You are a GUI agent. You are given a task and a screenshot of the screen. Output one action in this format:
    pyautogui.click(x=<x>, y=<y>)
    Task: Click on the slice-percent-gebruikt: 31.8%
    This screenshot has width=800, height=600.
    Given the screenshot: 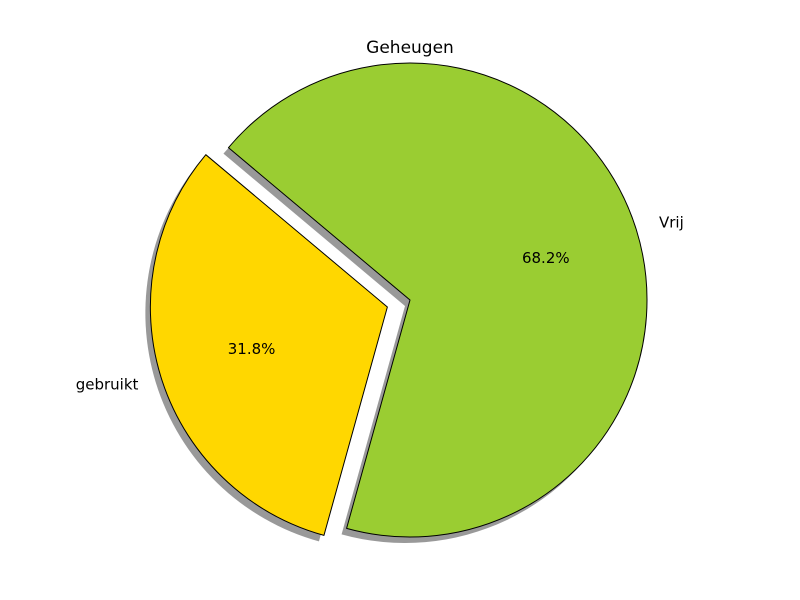 What is the action you would take?
    pyautogui.click(x=252, y=349)
    